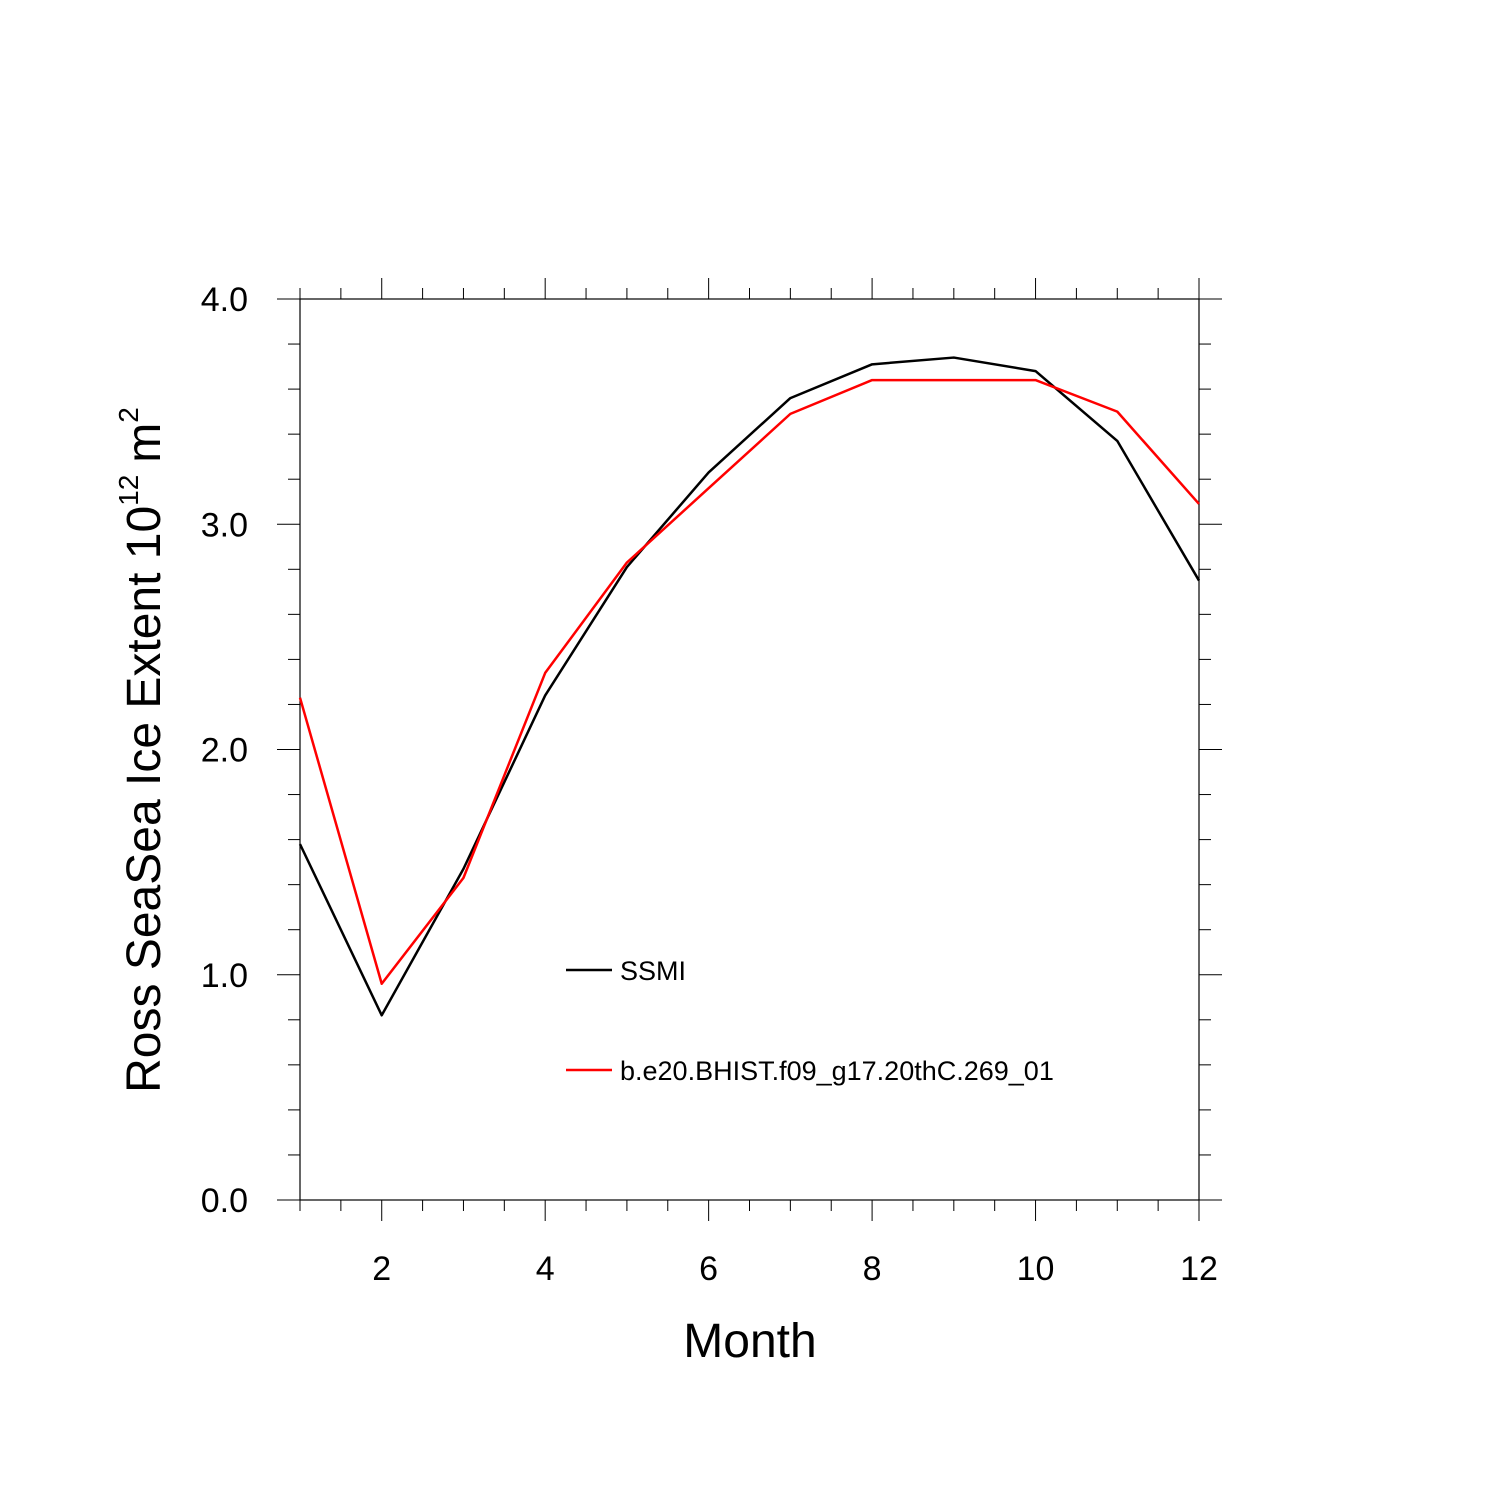  Describe the element at coordinates (1199, 1269) in the screenshot. I see `x-tick-label: 12` at that location.